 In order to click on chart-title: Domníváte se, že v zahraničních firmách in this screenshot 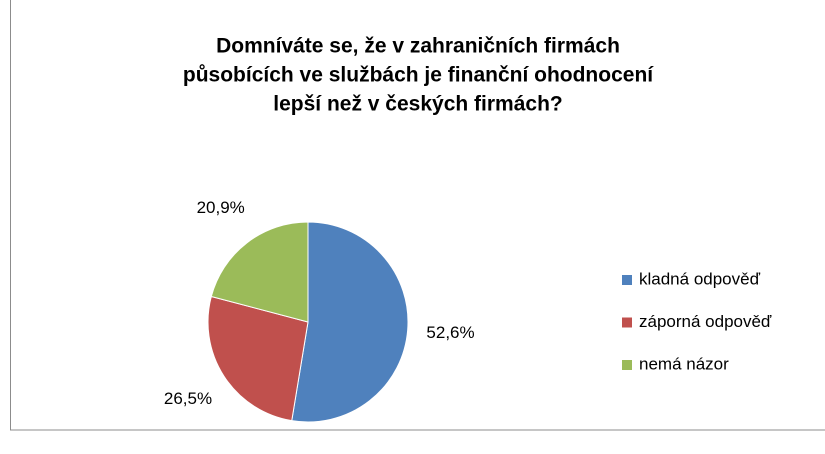, I will do `click(418, 46)`.